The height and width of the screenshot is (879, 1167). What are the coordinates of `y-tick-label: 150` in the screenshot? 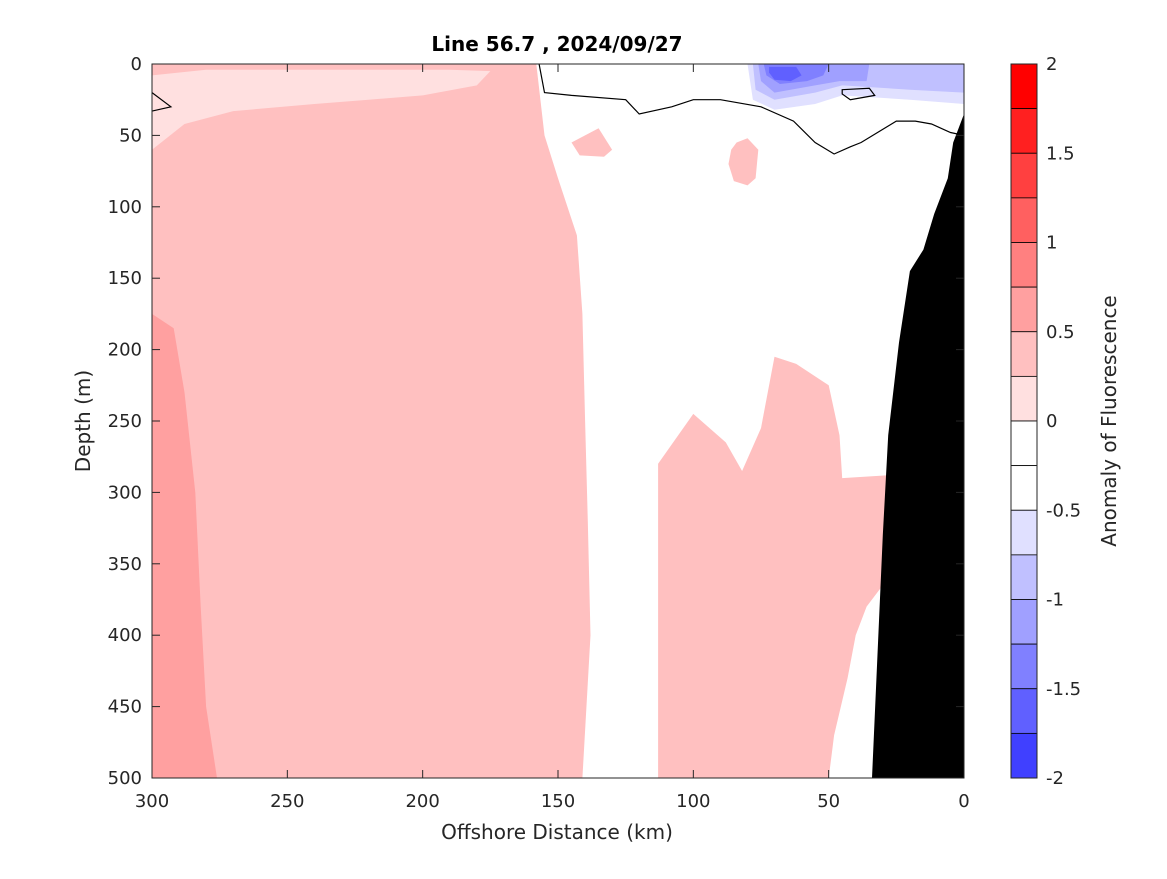 It's located at (125, 278).